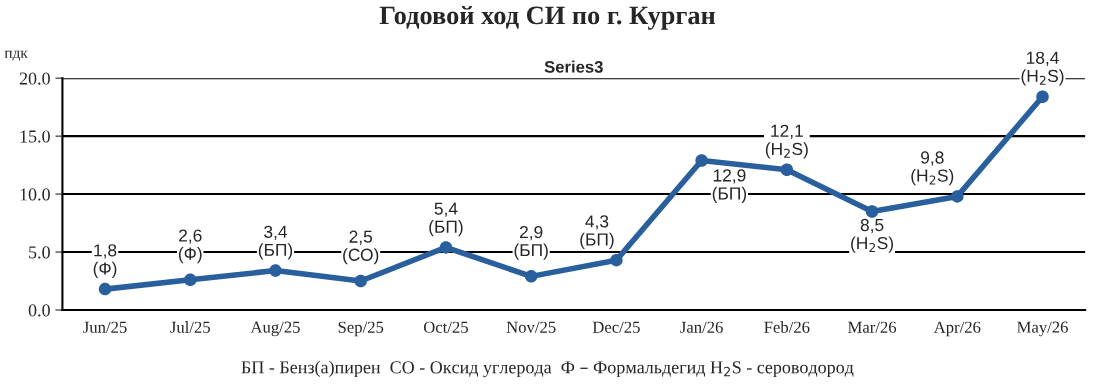 This screenshot has width=1095, height=387. What do you see at coordinates (35, 194) in the screenshot?
I see `y-tick-label: 10.0` at bounding box center [35, 194].